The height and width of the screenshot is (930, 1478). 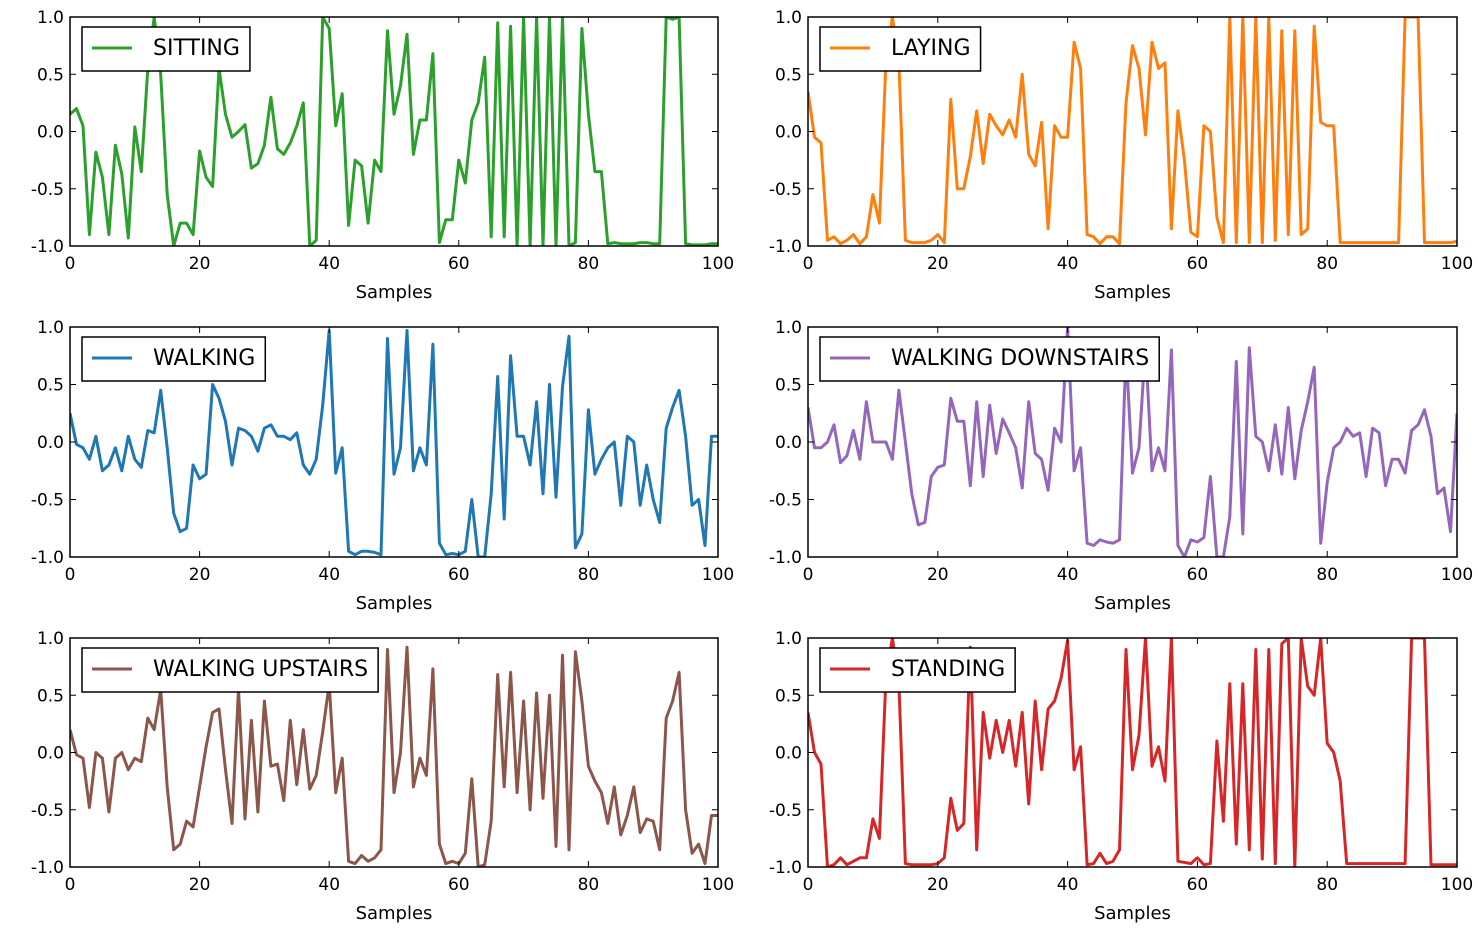 I want to click on legend: SITTING, so click(x=166, y=49).